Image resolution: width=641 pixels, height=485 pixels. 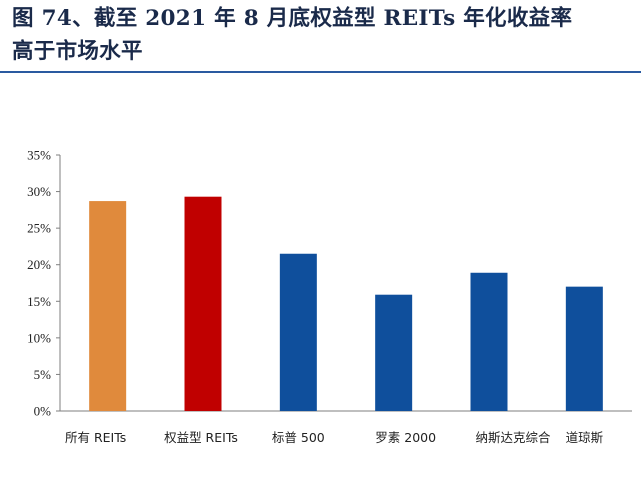 I want to click on y-tick-label: 10%, so click(x=39, y=337).